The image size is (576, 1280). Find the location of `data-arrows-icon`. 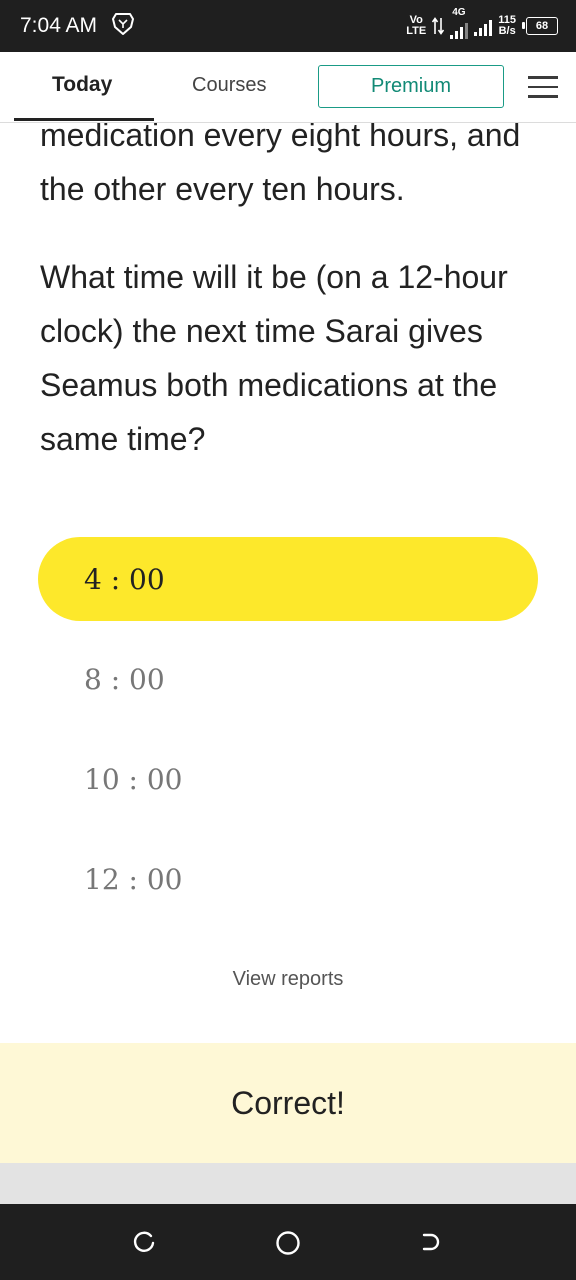

data-arrows-icon is located at coordinates (438, 26).